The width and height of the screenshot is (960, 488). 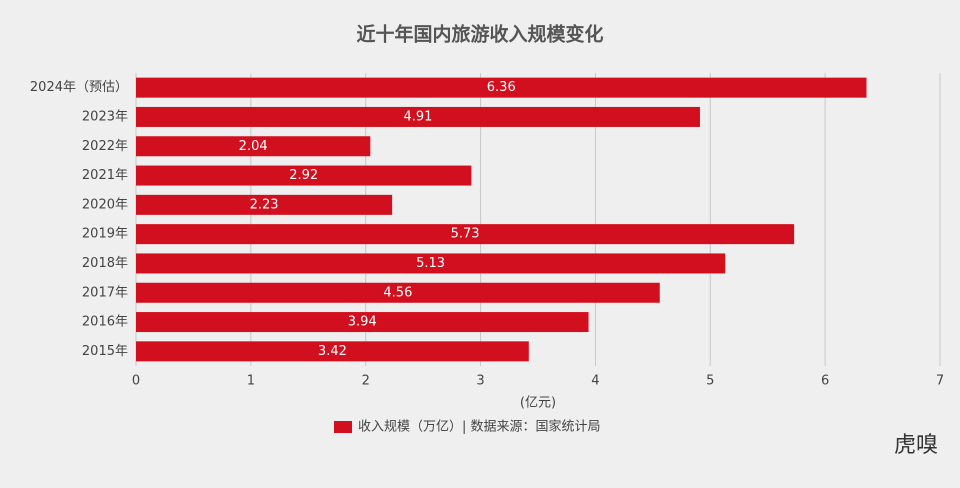 I want to click on legend-swatch, so click(x=343, y=427).